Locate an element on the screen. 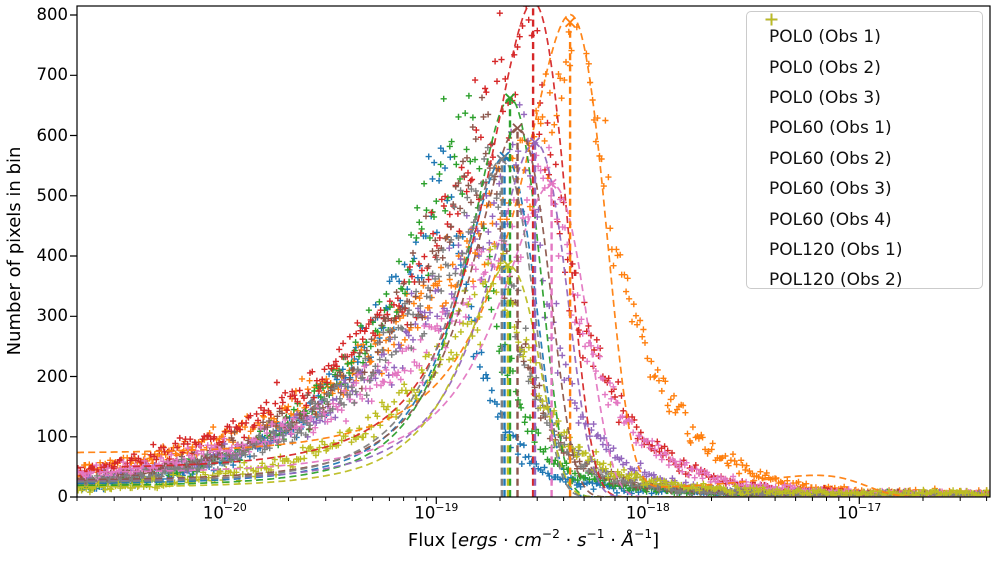  x-tick-label: 10−19 is located at coordinates (436, 511).